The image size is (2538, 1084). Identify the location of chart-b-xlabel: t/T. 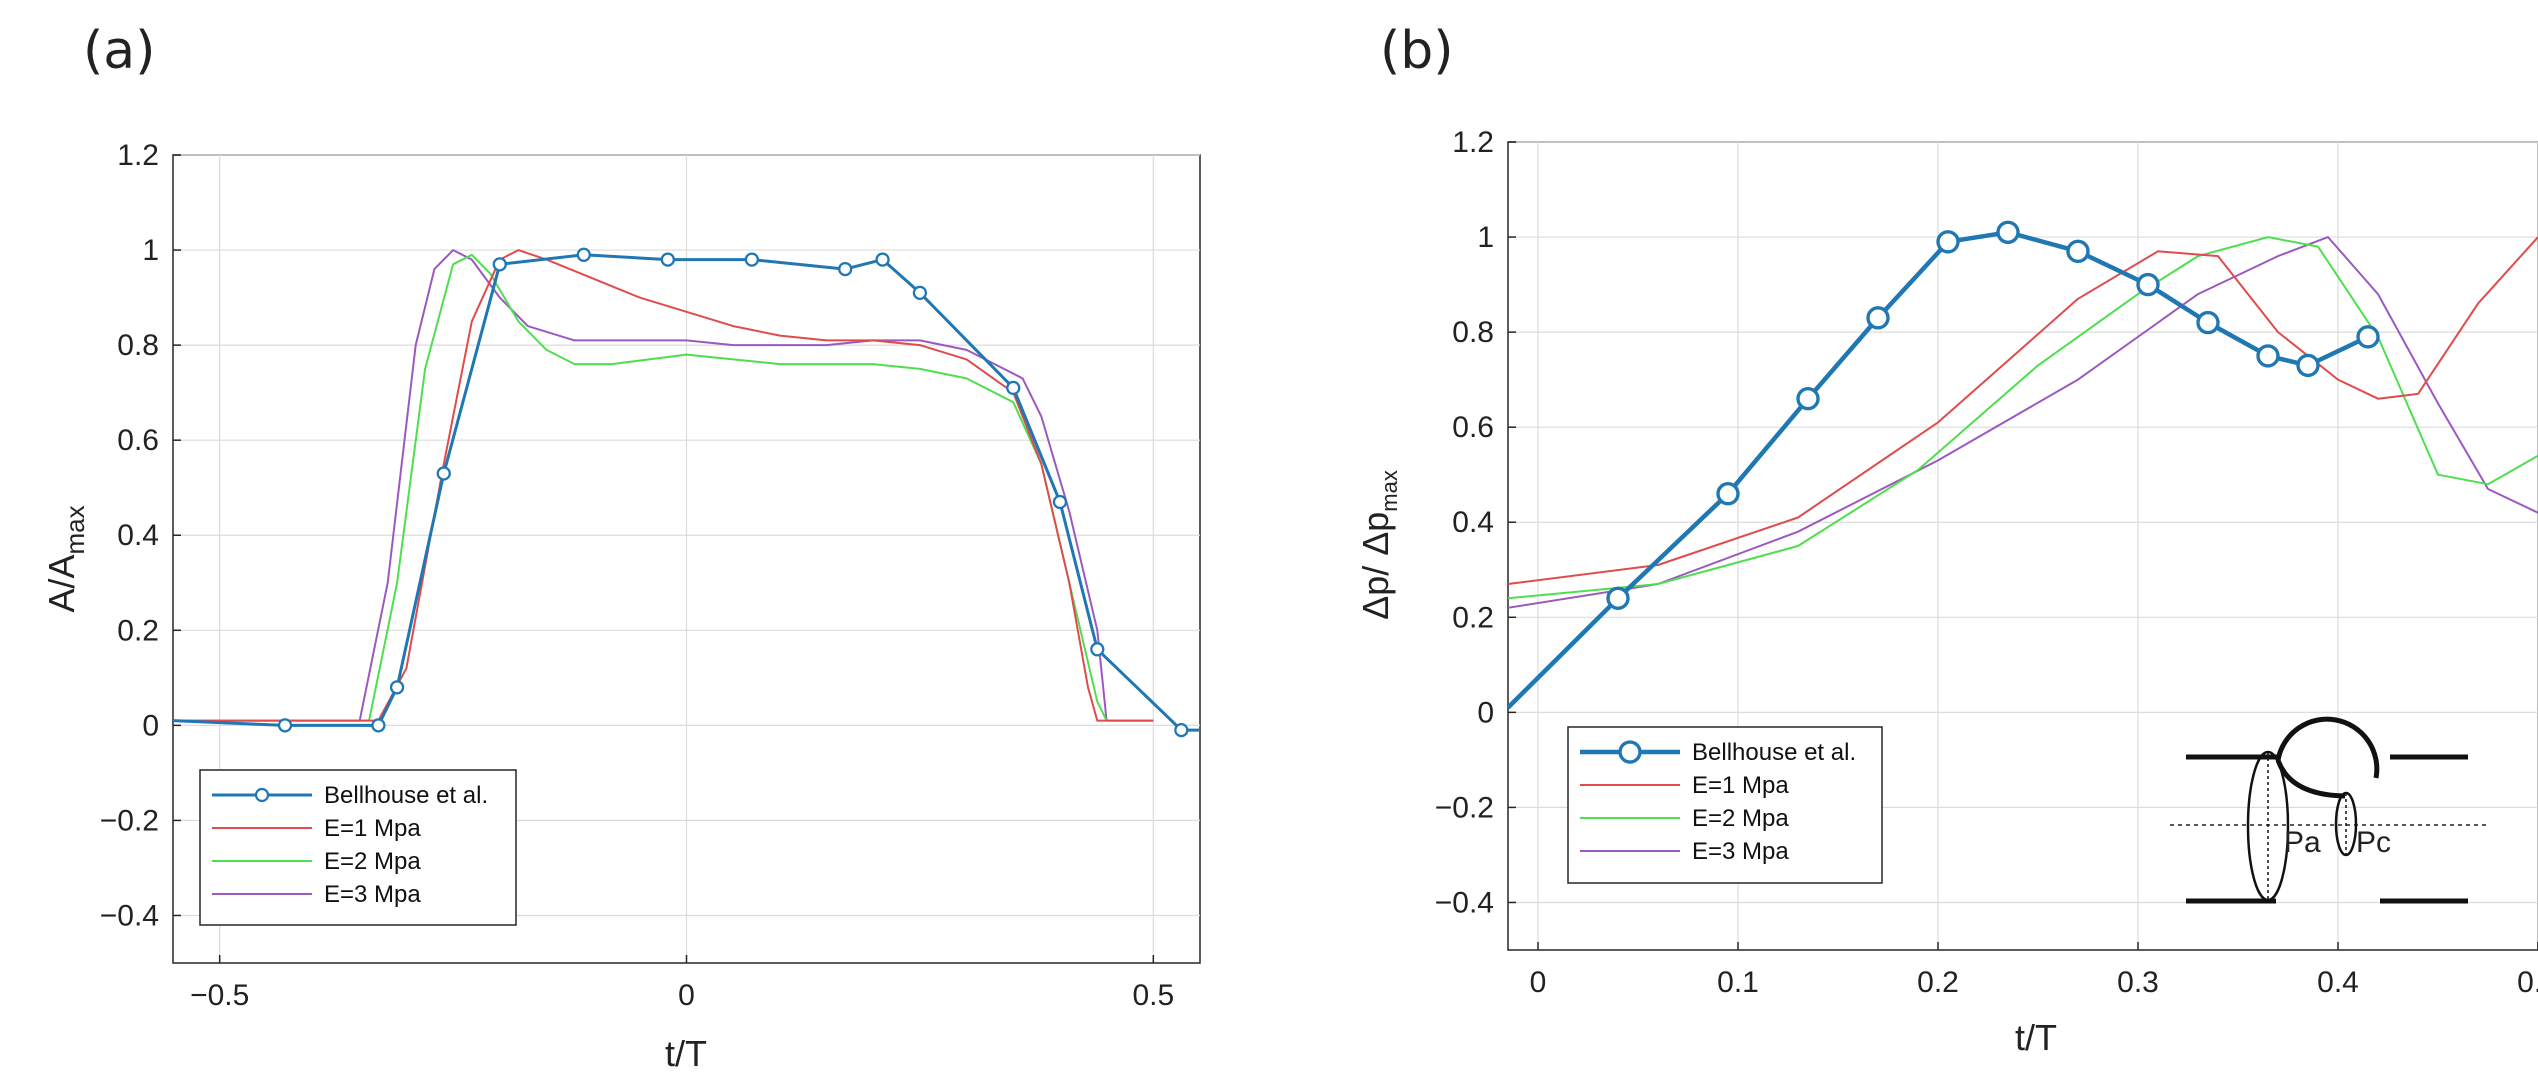
(2036, 1037).